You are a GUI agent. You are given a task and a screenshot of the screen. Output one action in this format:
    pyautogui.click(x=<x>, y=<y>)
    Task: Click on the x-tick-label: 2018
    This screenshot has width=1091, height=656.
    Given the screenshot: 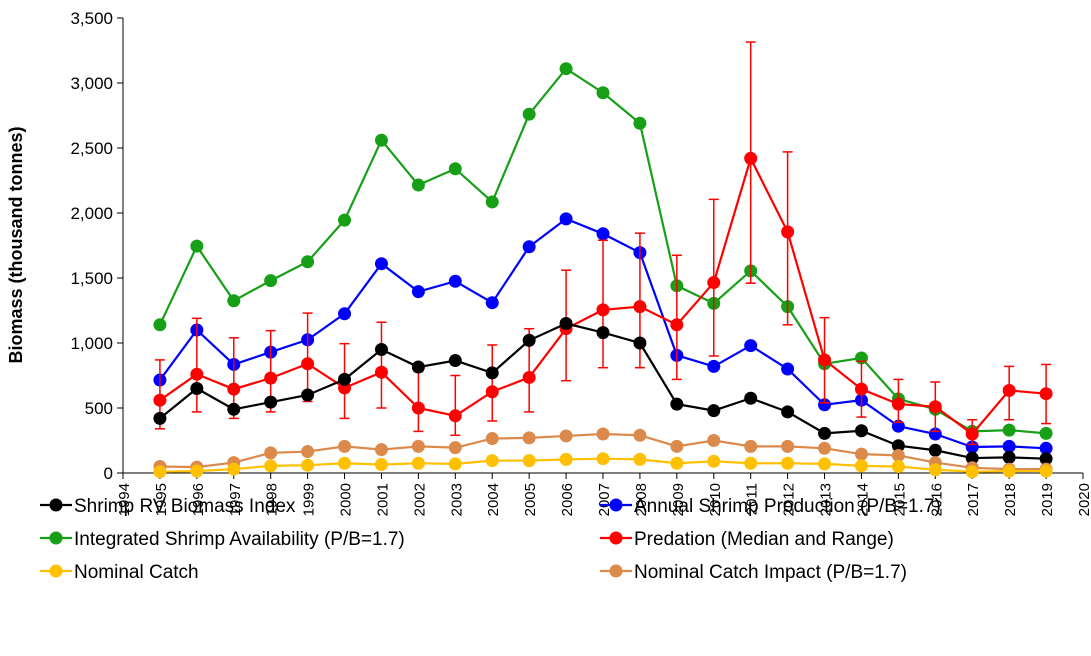 What is the action you would take?
    pyautogui.click(x=1010, y=499)
    